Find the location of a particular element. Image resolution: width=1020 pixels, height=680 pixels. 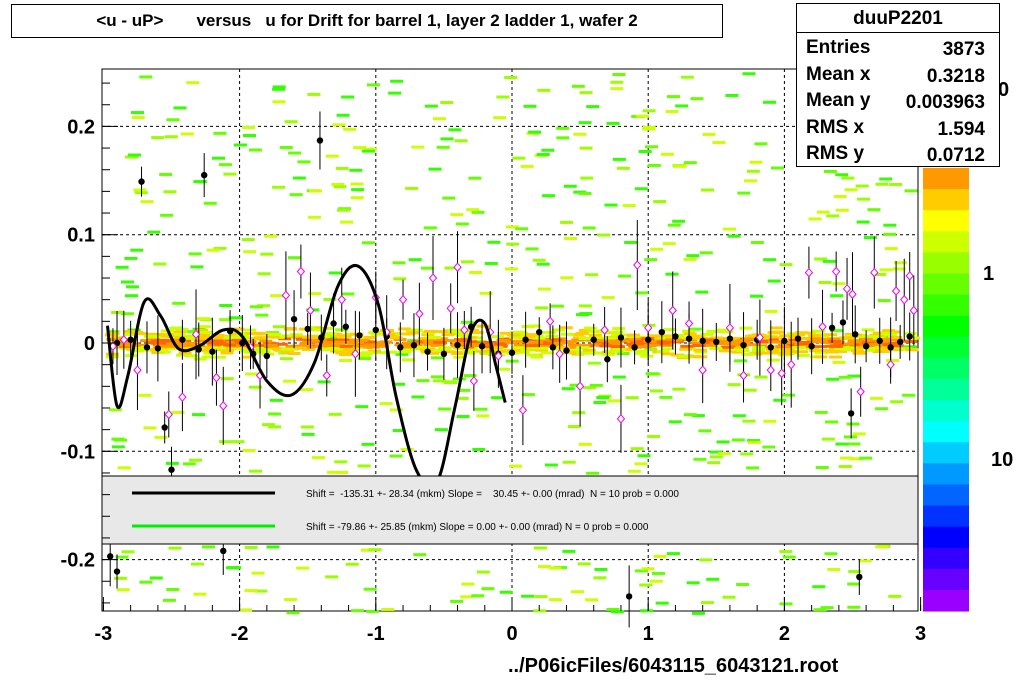

stats-label: RMS x is located at coordinates (835, 127).